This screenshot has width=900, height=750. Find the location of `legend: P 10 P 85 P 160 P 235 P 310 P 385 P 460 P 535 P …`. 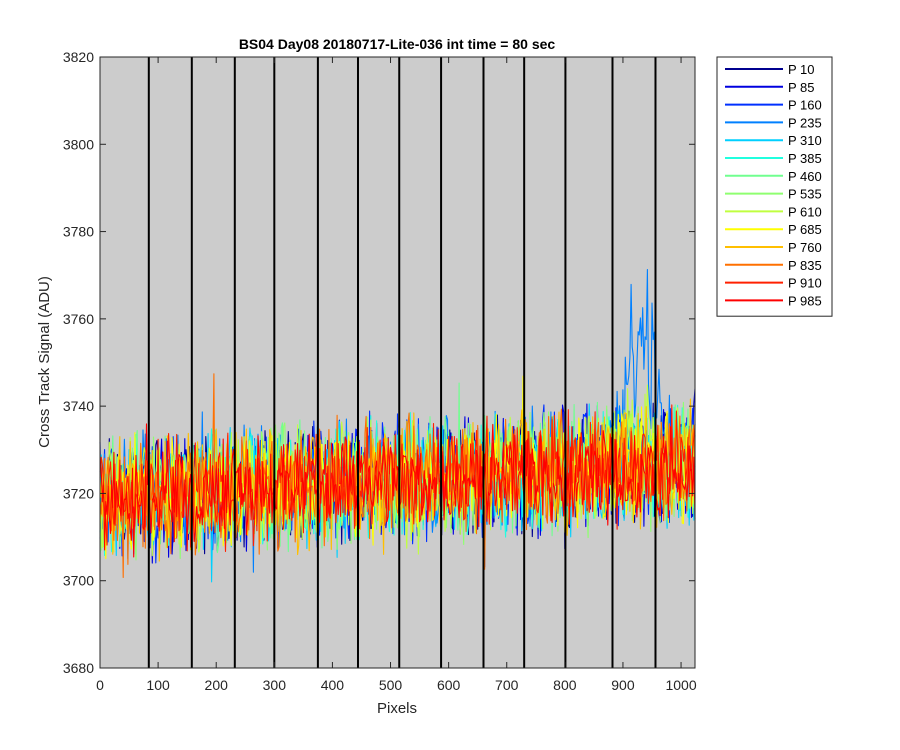

legend: P 10 P 85 P 160 P 235 P 310 P 385 P 460 P 535 P … is located at coordinates (774, 186).